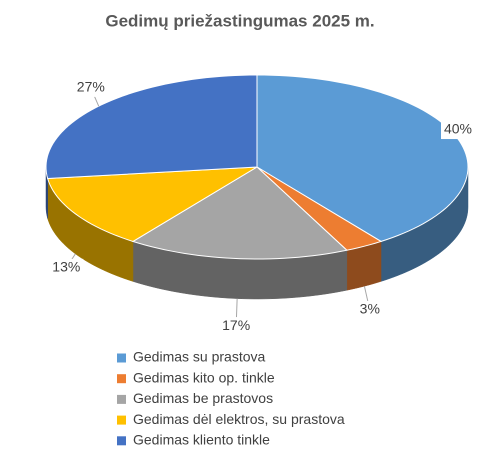 Image resolution: width=480 pixels, height=451 pixels. I want to click on legend-label: Gedimas kito op. tinkle, so click(204, 377).